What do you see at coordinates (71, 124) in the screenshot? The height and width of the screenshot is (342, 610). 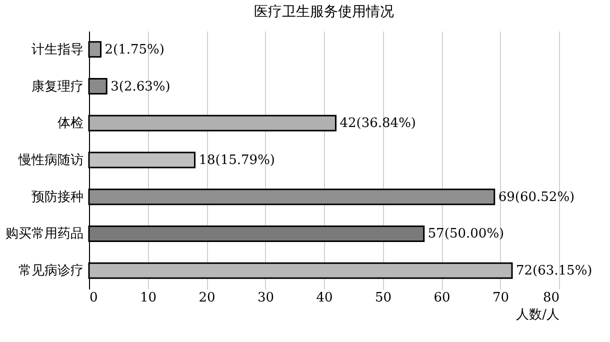 I see `y-tick-label: 体检` at bounding box center [71, 124].